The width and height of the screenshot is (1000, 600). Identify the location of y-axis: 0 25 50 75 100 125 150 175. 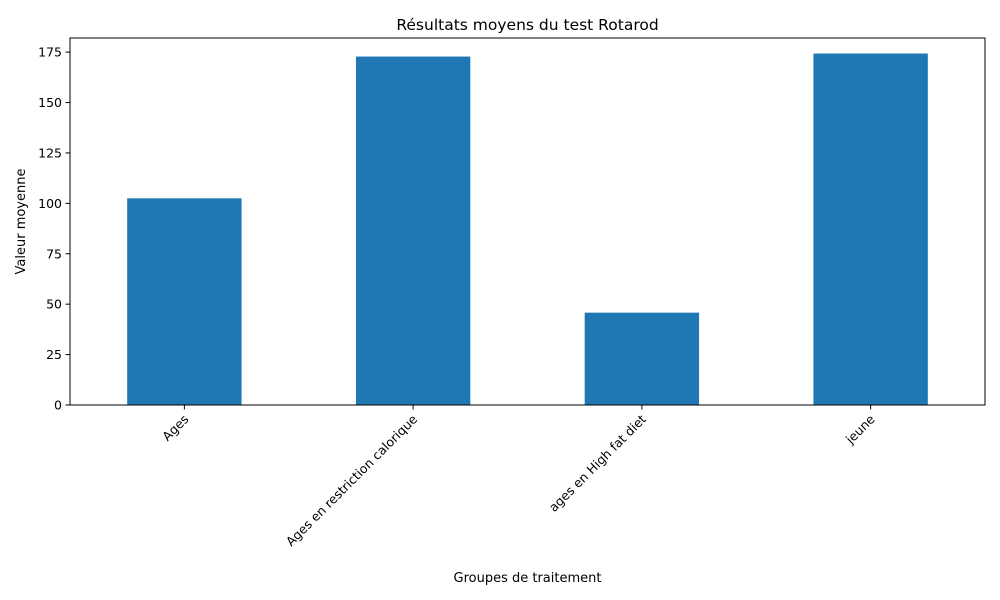
(54, 229).